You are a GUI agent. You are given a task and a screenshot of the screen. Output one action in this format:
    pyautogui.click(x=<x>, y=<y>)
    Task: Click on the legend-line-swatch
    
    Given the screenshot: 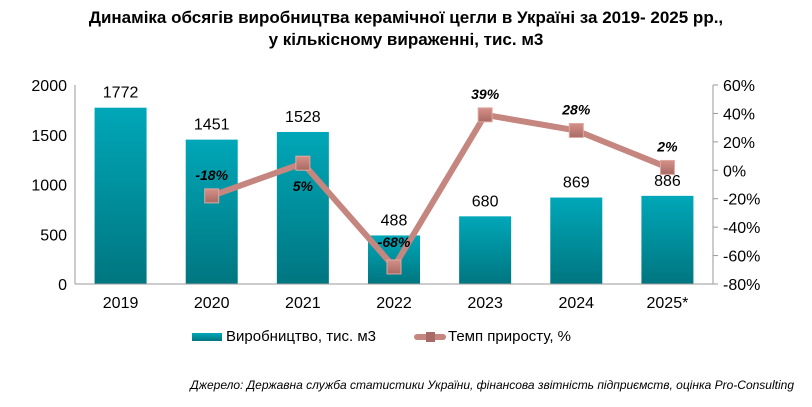 What is the action you would take?
    pyautogui.click(x=430, y=336)
    